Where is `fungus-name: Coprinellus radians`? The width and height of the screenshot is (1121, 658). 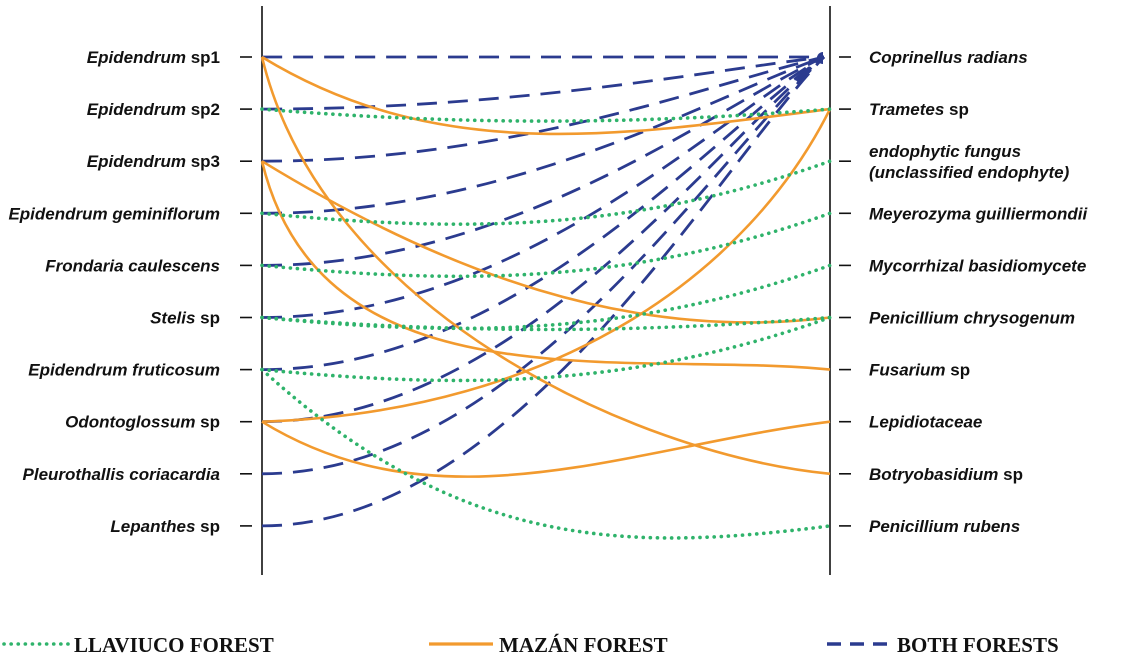 fungus-name: Coprinellus radians is located at coordinates (948, 57).